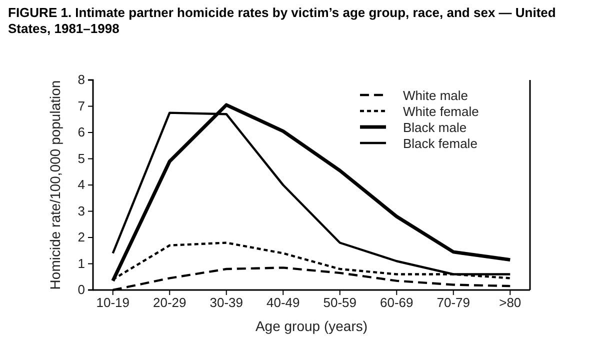 The height and width of the screenshot is (344, 606). I want to click on x-tick-label: 30-39, so click(226, 302).